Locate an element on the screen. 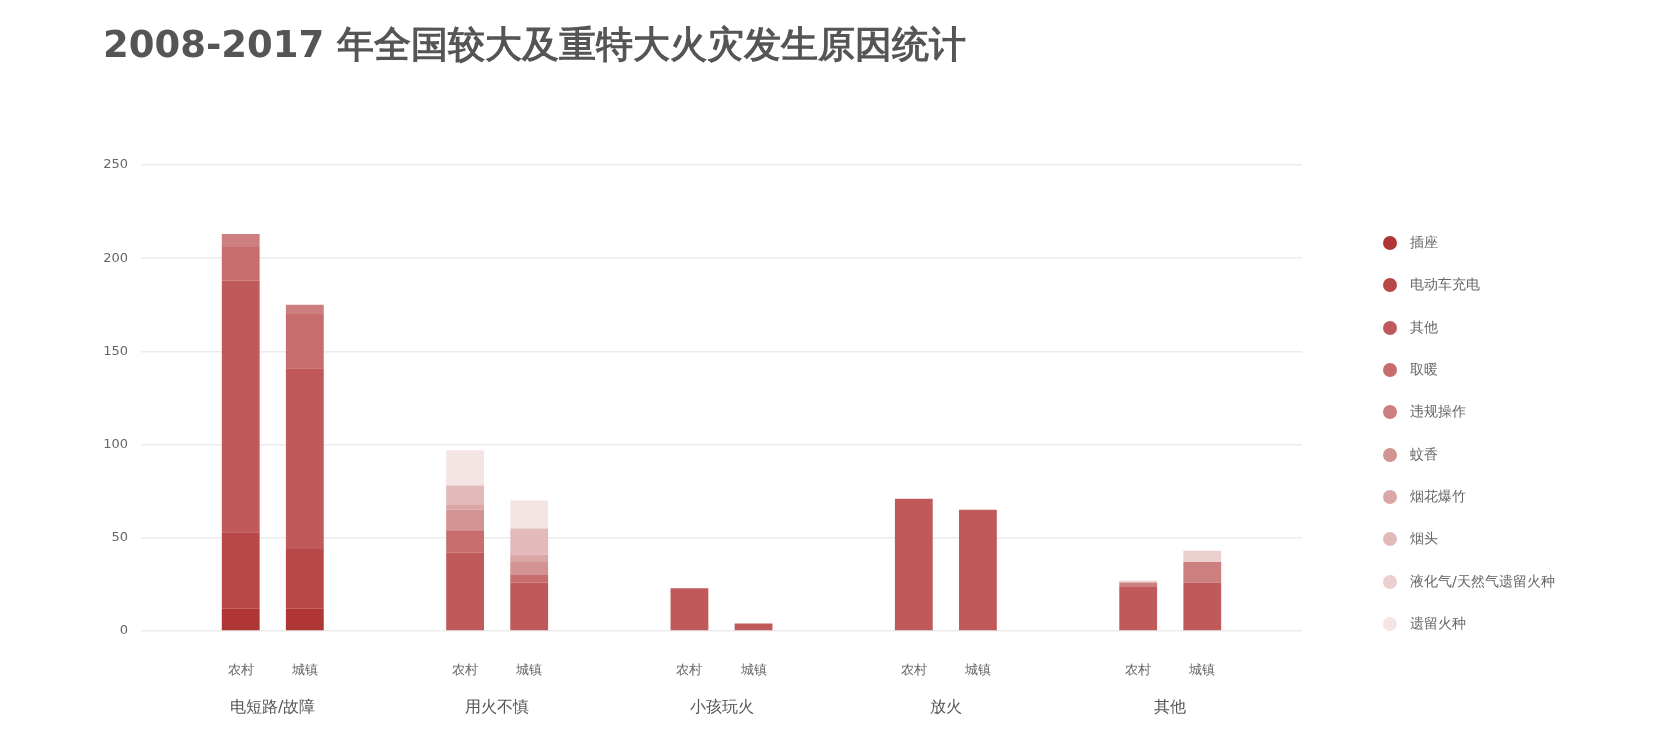 The width and height of the screenshot is (1668, 748). legend-label: 液化气/天然气遗留火种 is located at coordinates (1482, 581).